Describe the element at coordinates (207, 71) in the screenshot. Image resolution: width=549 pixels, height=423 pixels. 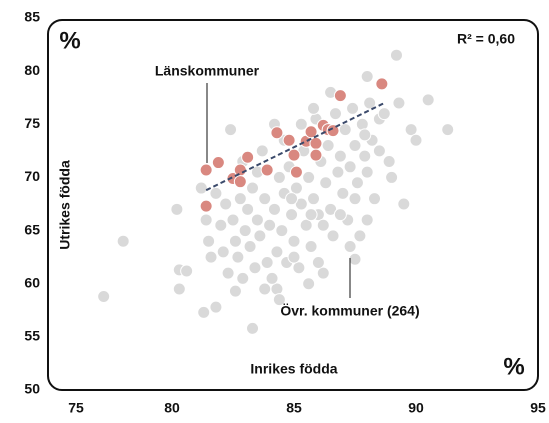
I see `series-label: Länskommuner` at that location.